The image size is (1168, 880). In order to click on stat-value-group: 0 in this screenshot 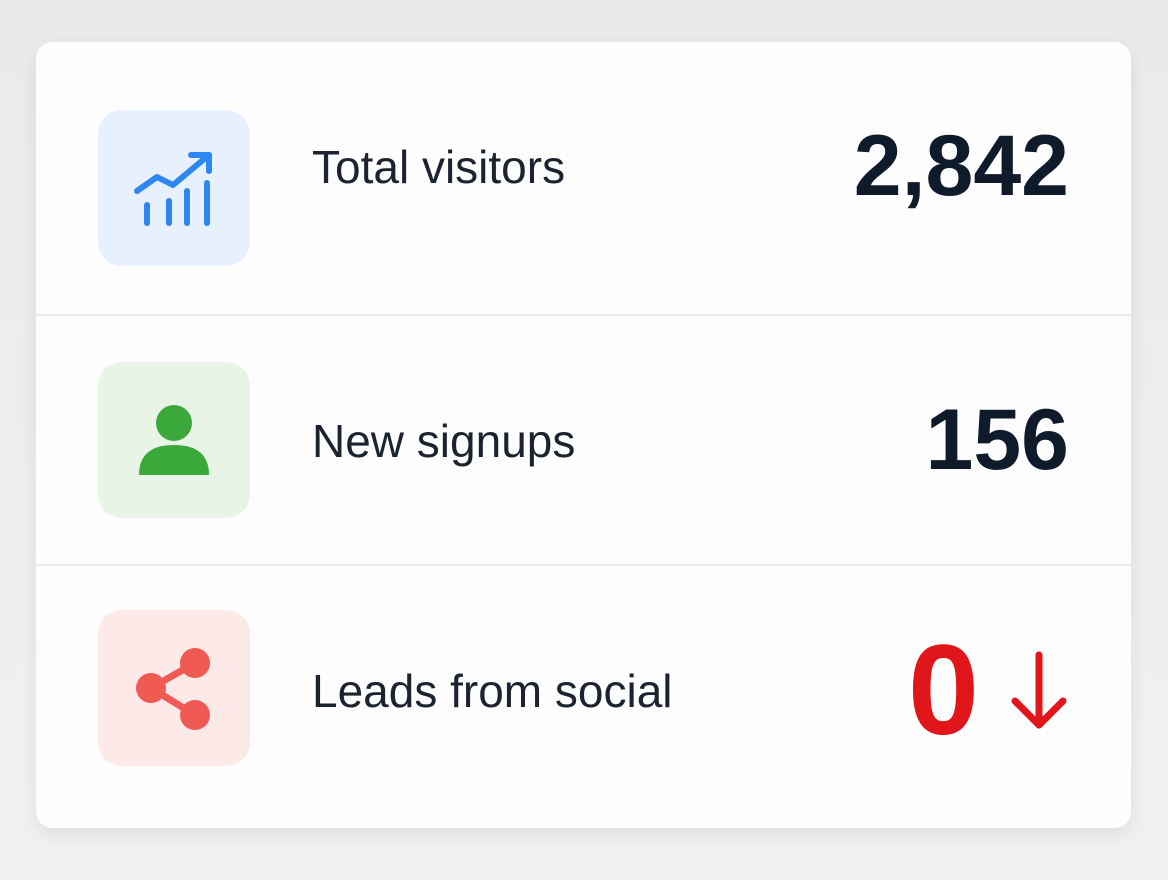, I will do `click(988, 690)`.